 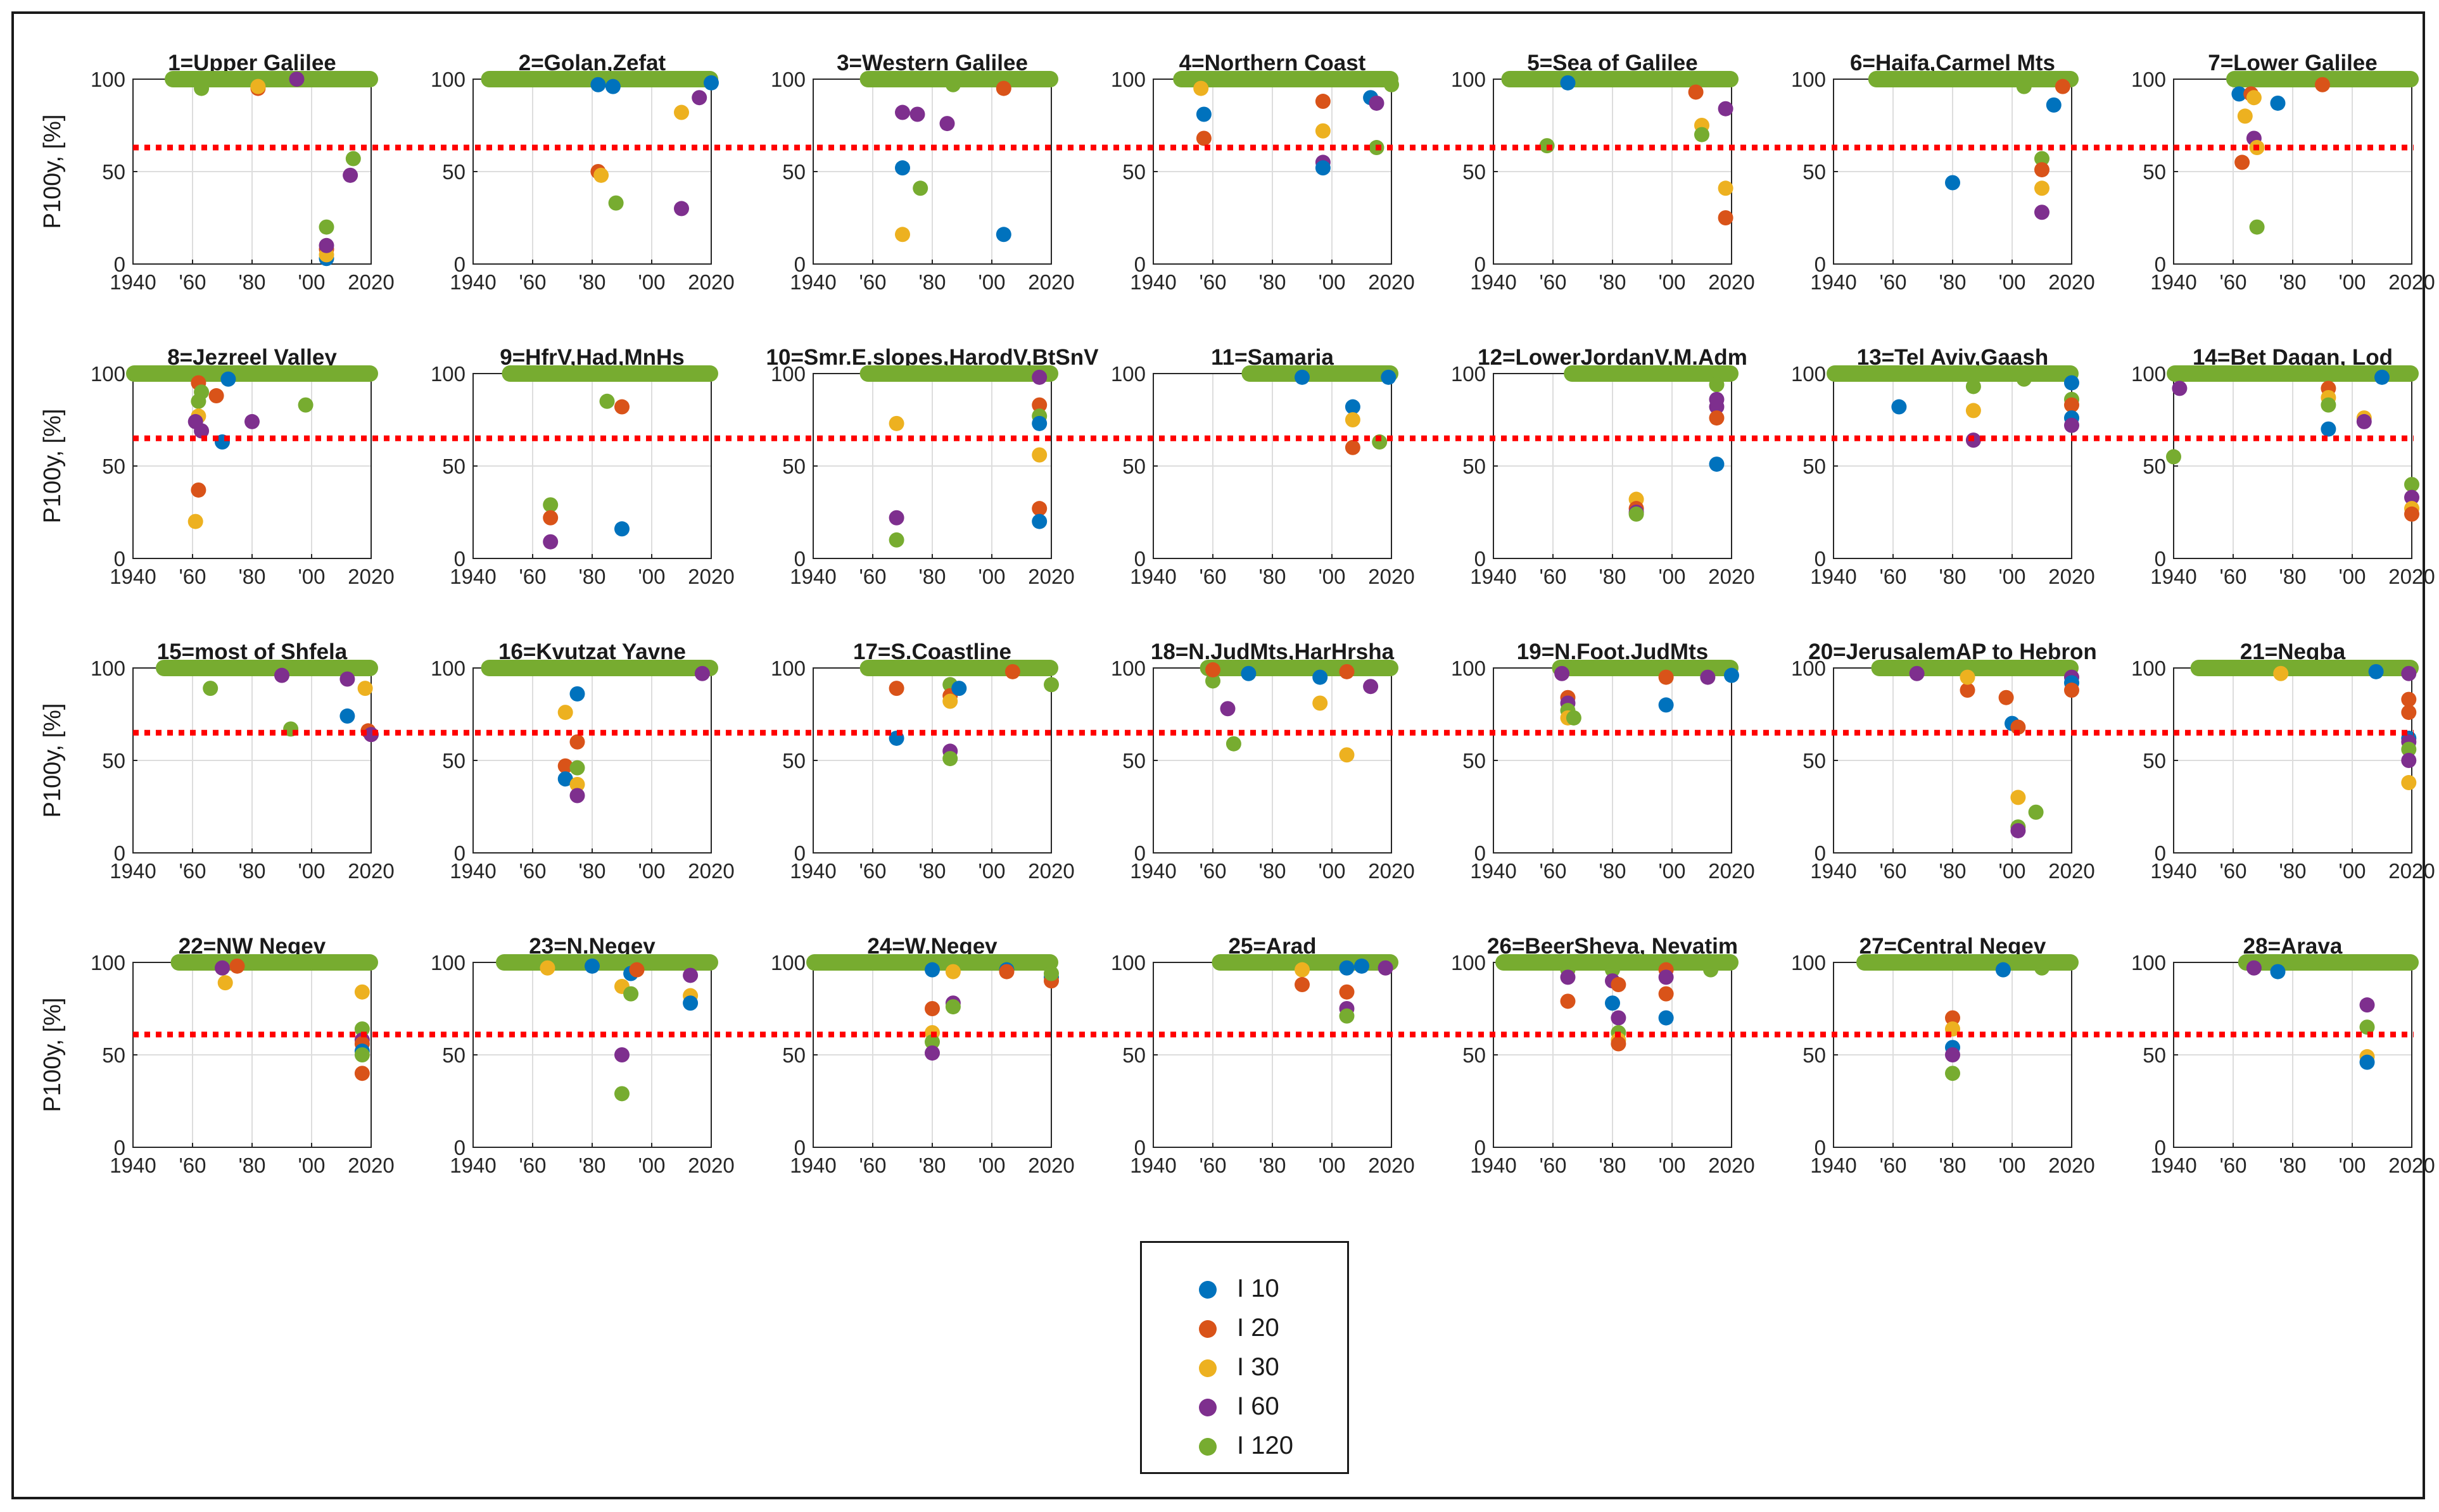 What do you see at coordinates (1258, 1406) in the screenshot?
I see `legend-label: I 60` at bounding box center [1258, 1406].